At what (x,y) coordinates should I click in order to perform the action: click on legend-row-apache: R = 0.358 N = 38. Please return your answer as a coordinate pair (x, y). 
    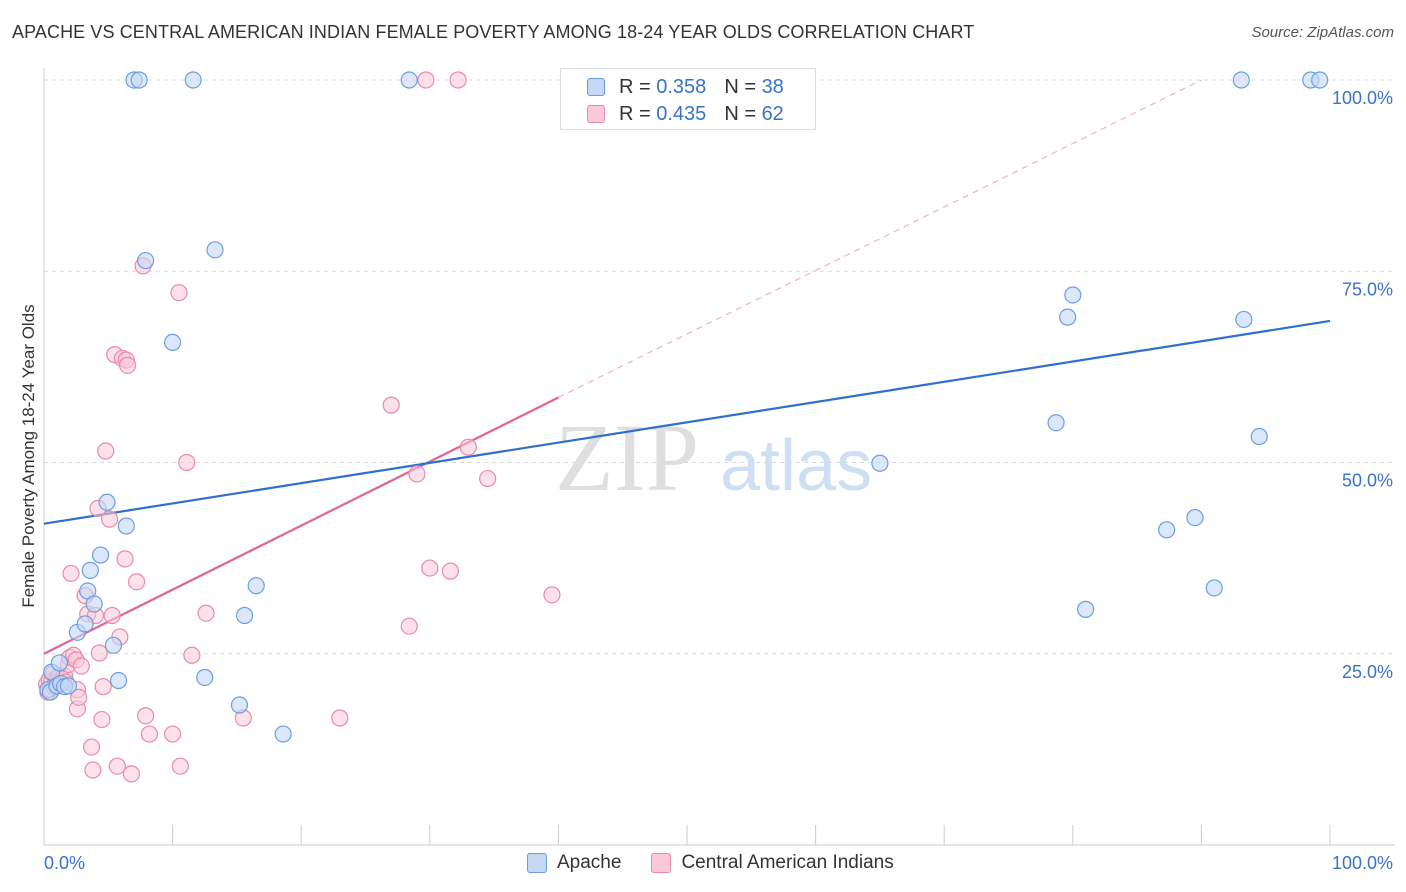
    Looking at the image, I should click on (685, 87).